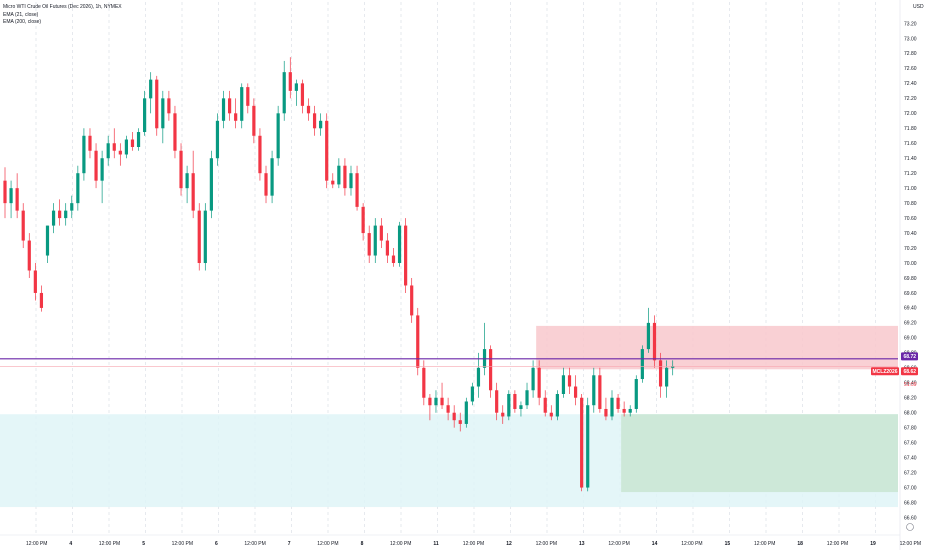 The height and width of the screenshot is (550, 932). Describe the element at coordinates (70, 544) in the screenshot. I see `time-axis-day-label: 4` at that location.